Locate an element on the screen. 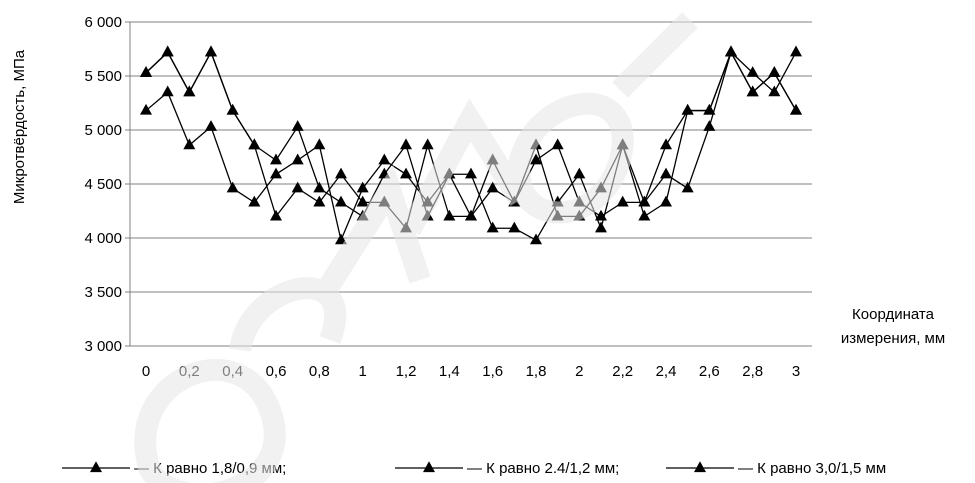  x-axis-label-line1: Координата is located at coordinates (893, 314).